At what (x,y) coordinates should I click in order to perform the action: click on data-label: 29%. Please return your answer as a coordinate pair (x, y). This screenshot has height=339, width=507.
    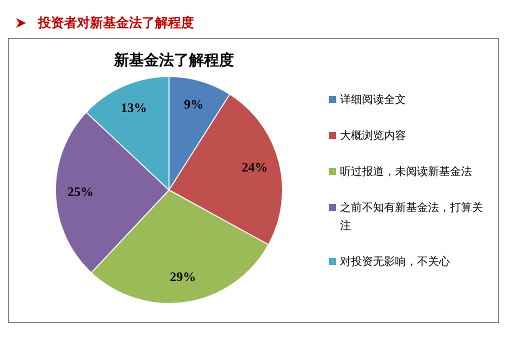
    Looking at the image, I should click on (183, 276).